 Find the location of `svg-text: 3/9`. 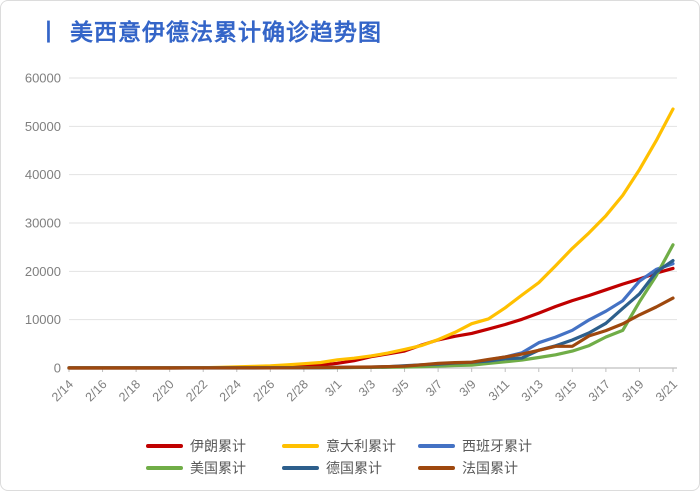

svg-text: 3/9 is located at coordinates (468, 388).